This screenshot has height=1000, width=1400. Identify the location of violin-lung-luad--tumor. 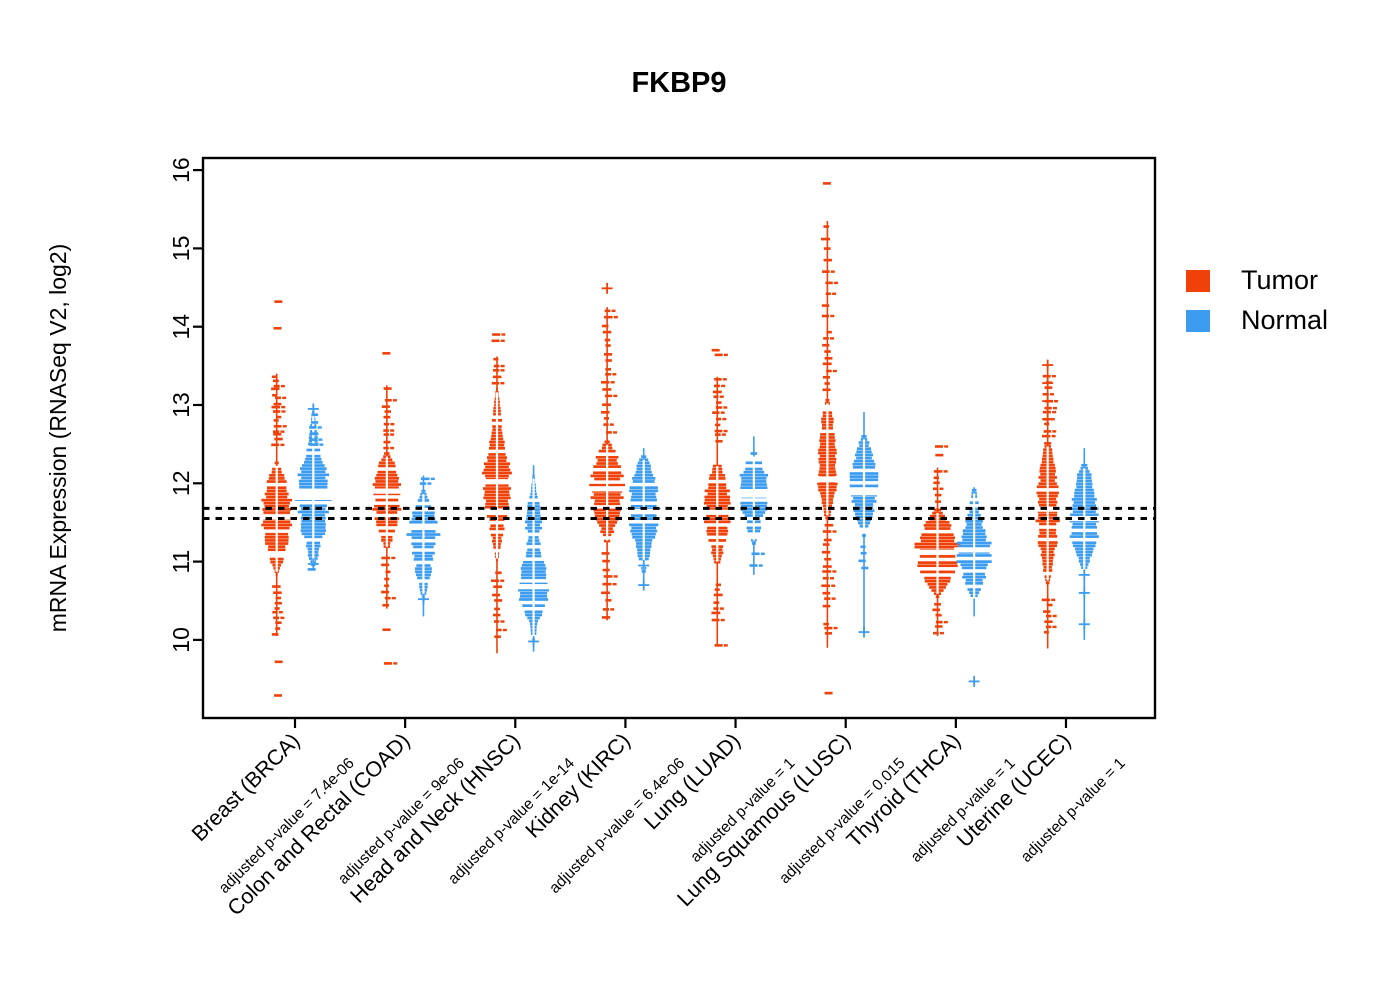
(717, 497).